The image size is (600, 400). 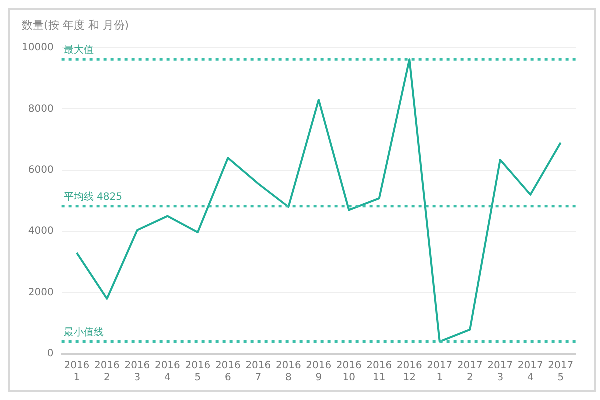 I want to click on x-tick-label: 2016 7, so click(x=259, y=372).